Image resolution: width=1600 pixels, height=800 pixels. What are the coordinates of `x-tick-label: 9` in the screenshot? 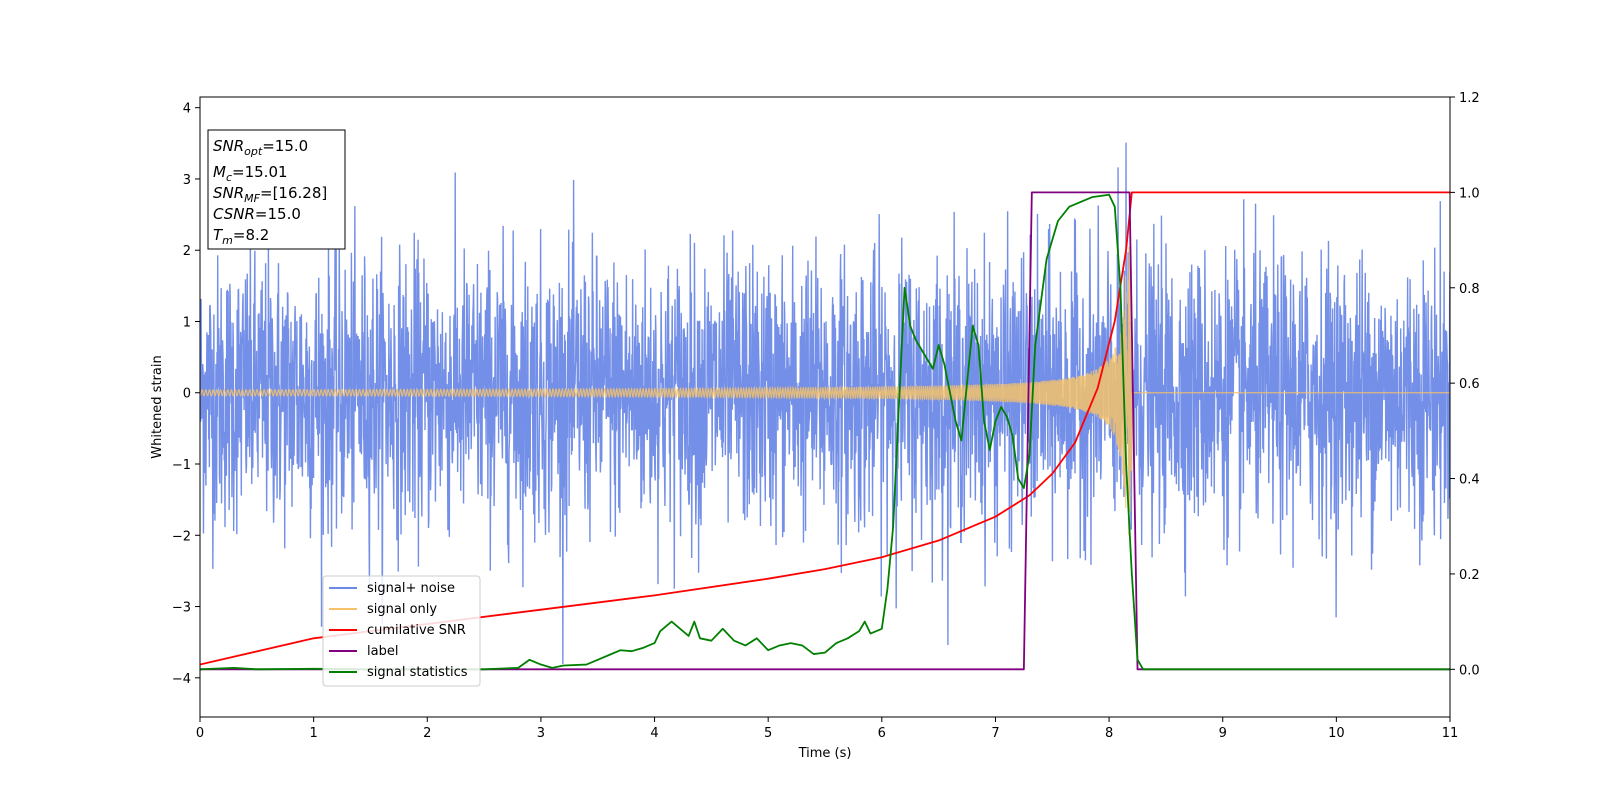 It's located at (1223, 733).